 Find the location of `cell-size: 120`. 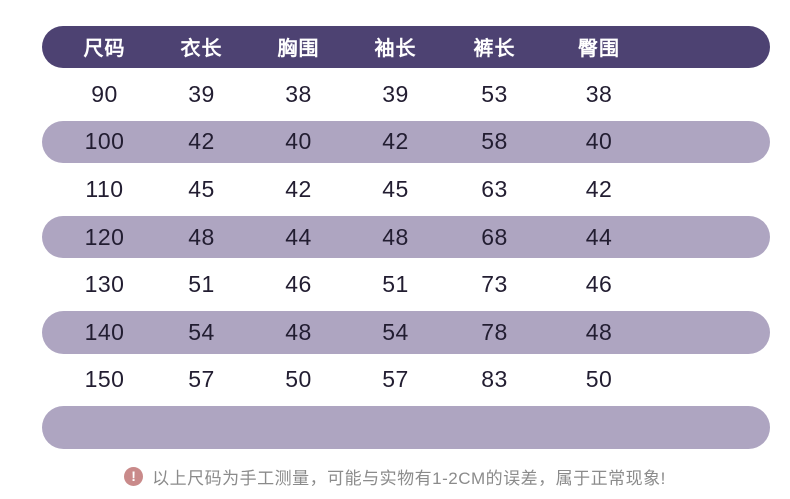

cell-size: 120 is located at coordinates (104, 236).